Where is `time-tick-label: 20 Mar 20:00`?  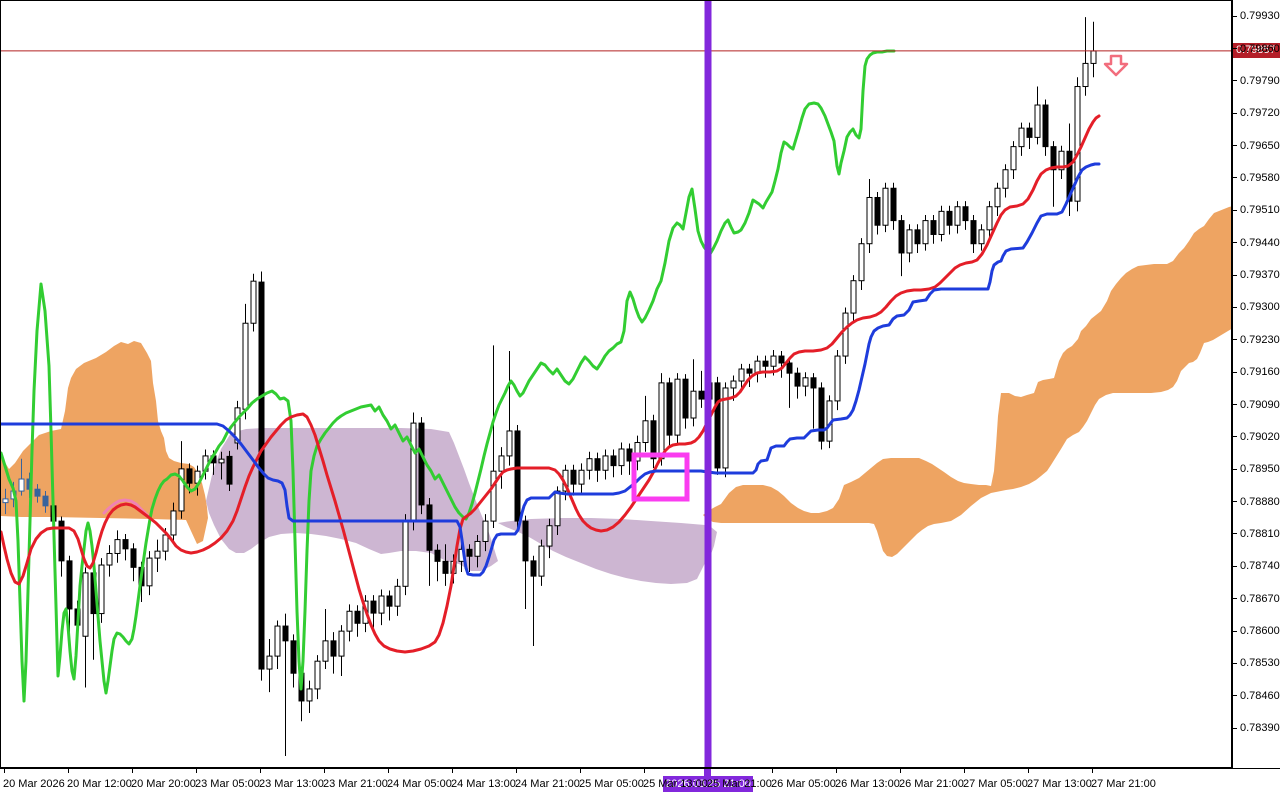 time-tick-label: 20 Mar 20:00 is located at coordinates (163, 784).